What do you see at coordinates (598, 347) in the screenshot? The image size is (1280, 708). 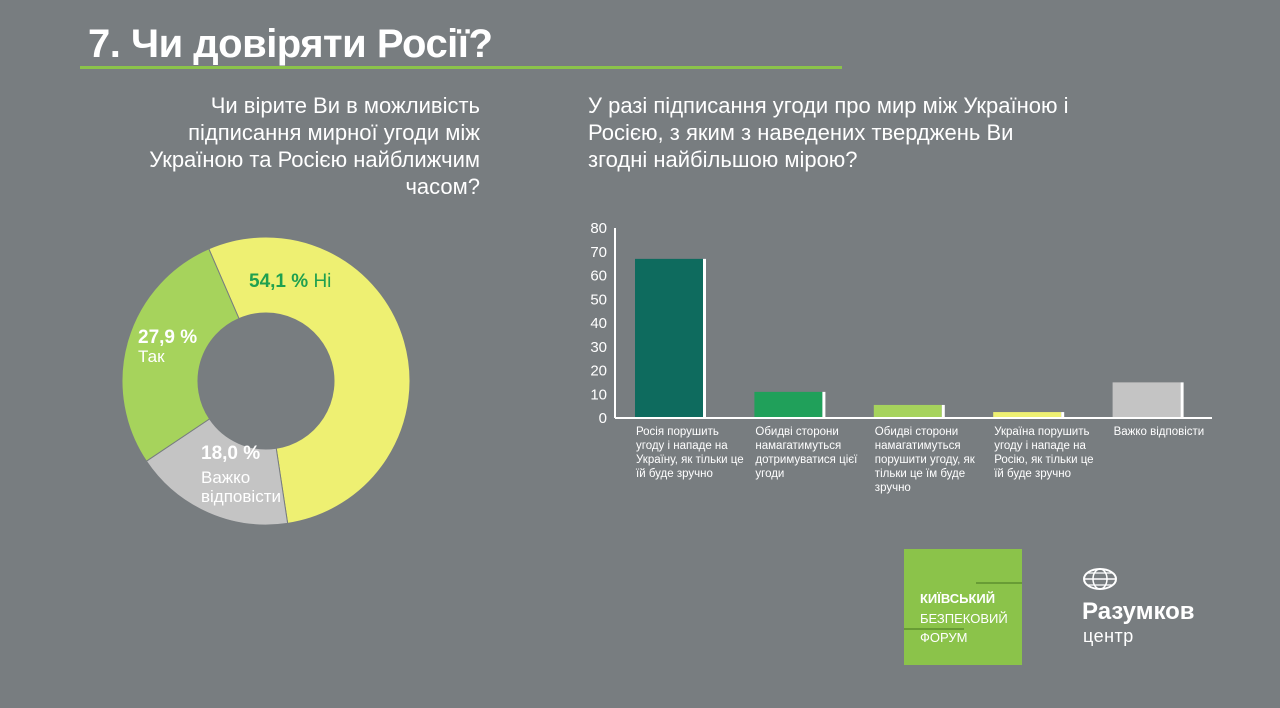 I see `y-tick-label: 30` at bounding box center [598, 347].